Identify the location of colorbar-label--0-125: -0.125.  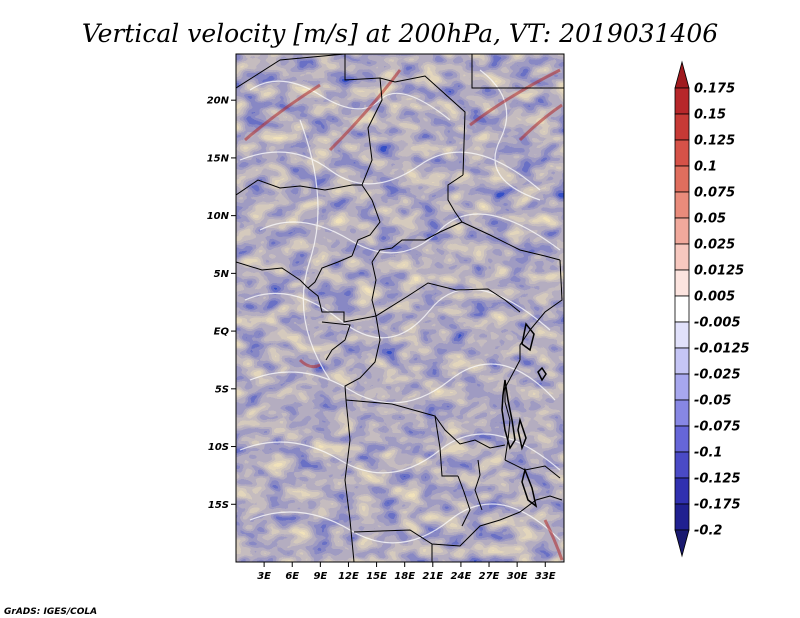
(717, 479).